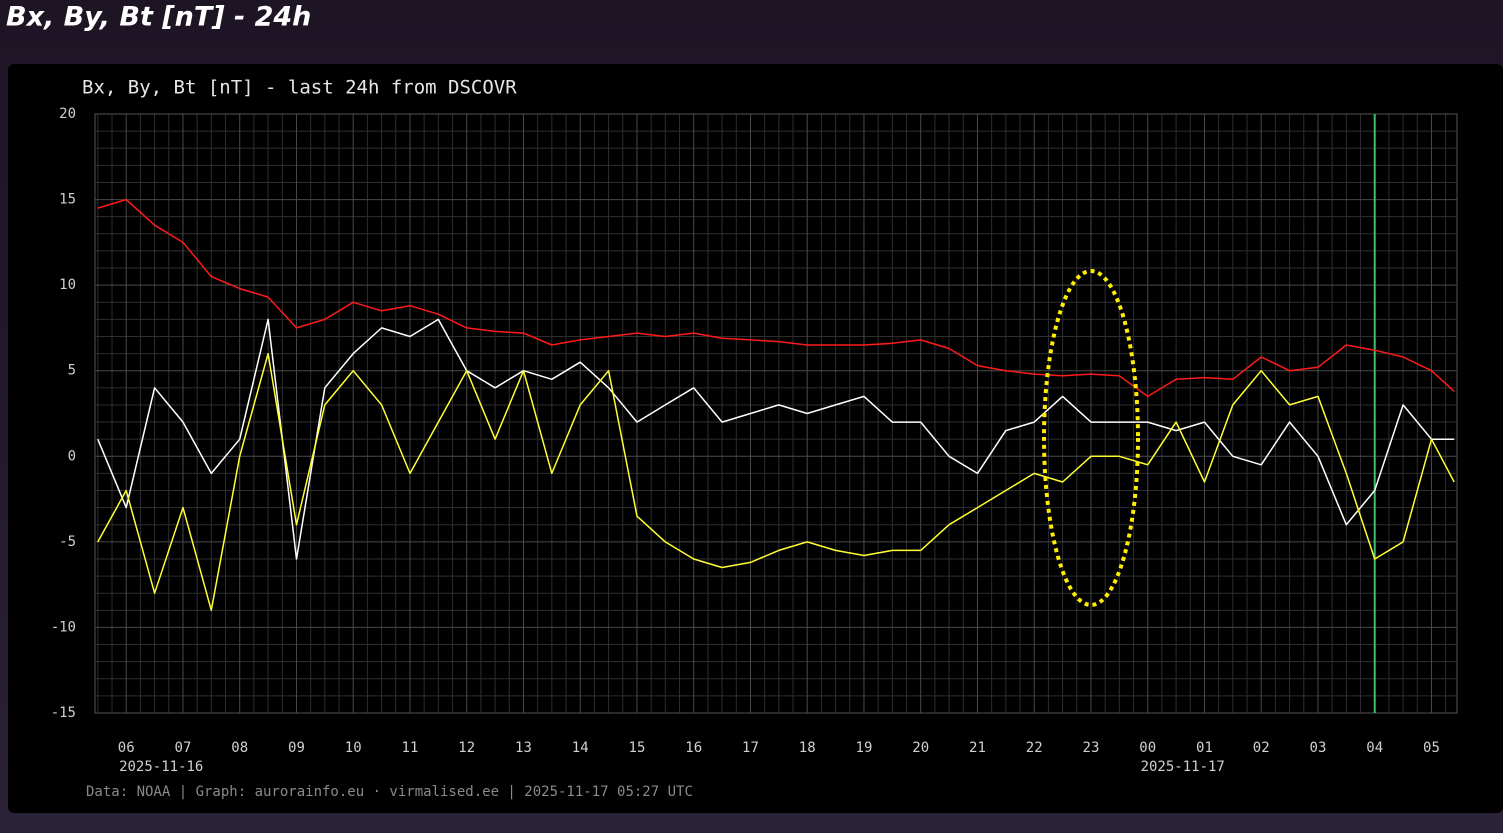 The width and height of the screenshot is (1503, 833). I want to click on y-tick-label: 20, so click(67, 114).